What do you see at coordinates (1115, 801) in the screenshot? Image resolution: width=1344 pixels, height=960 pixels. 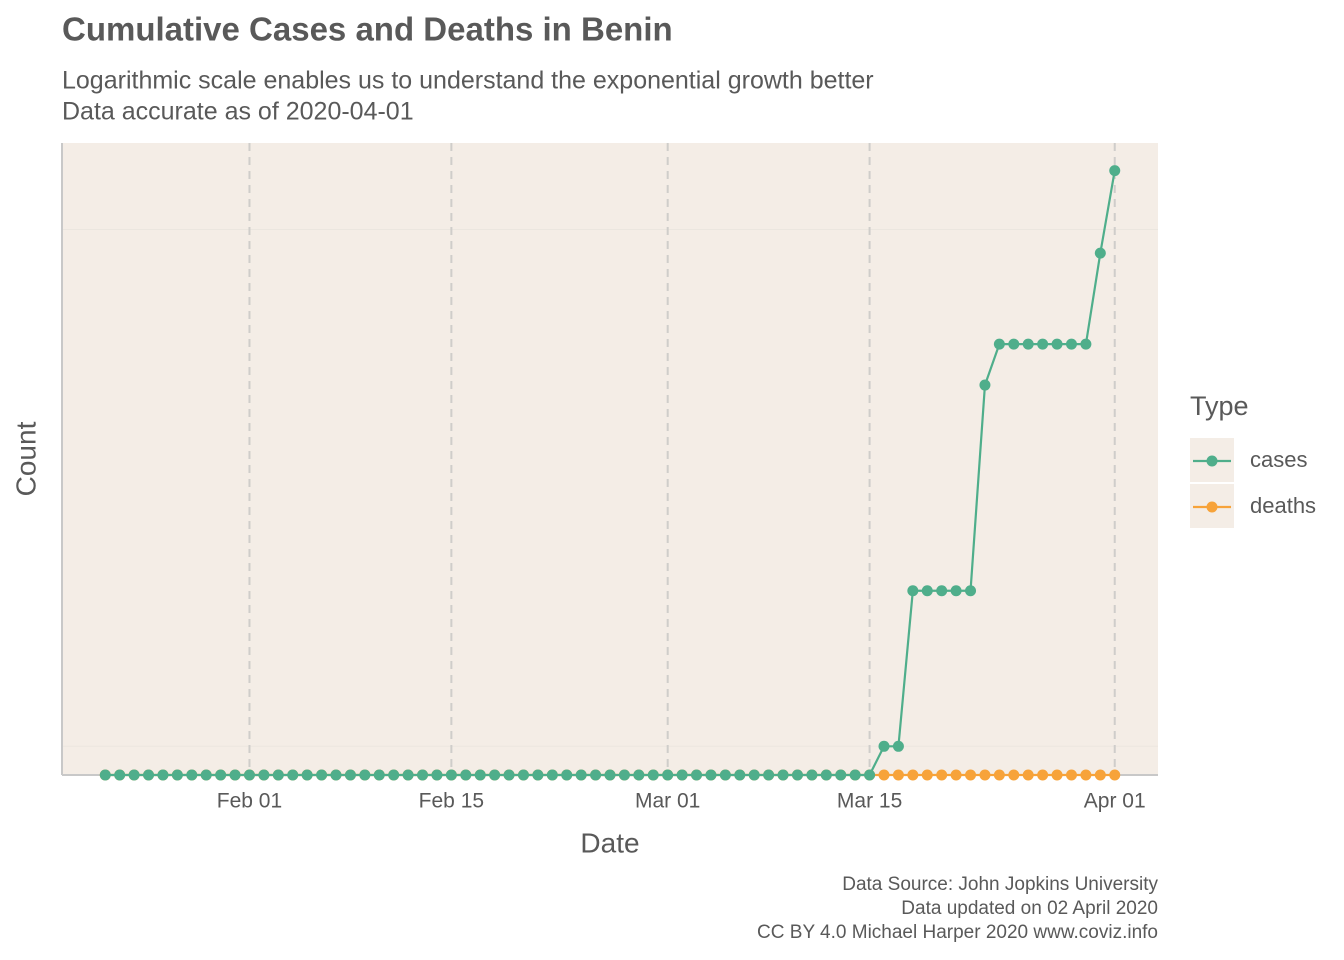 I see `x-tick-label: Apr 01` at bounding box center [1115, 801].